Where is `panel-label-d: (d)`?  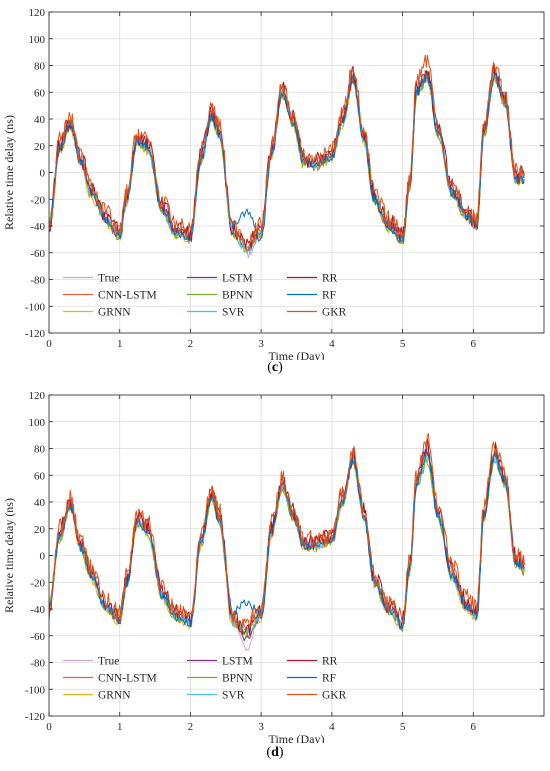 panel-label-d: (d) is located at coordinates (275, 752).